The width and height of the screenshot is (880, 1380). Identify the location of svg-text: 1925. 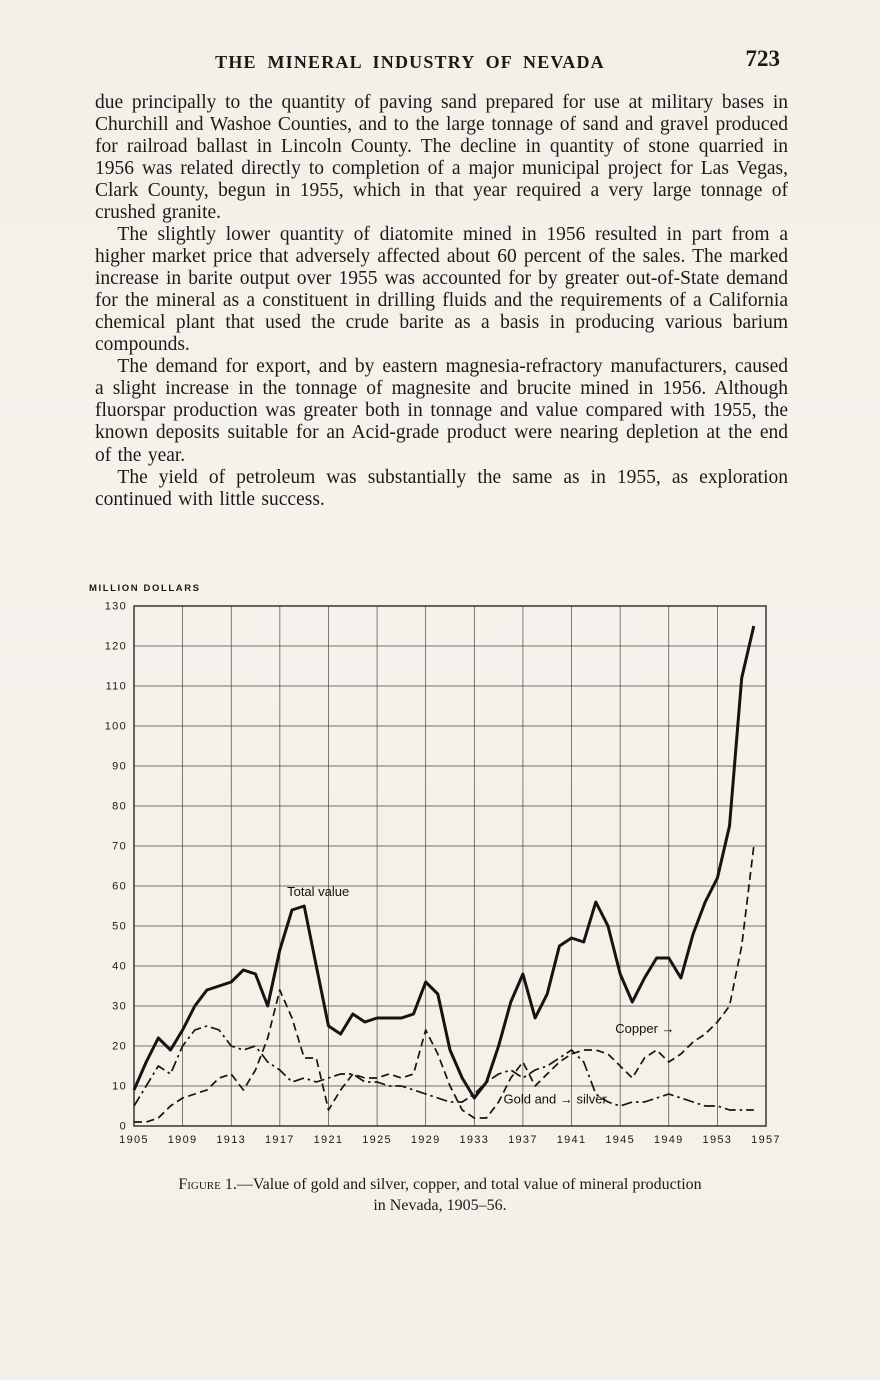
(377, 1140).